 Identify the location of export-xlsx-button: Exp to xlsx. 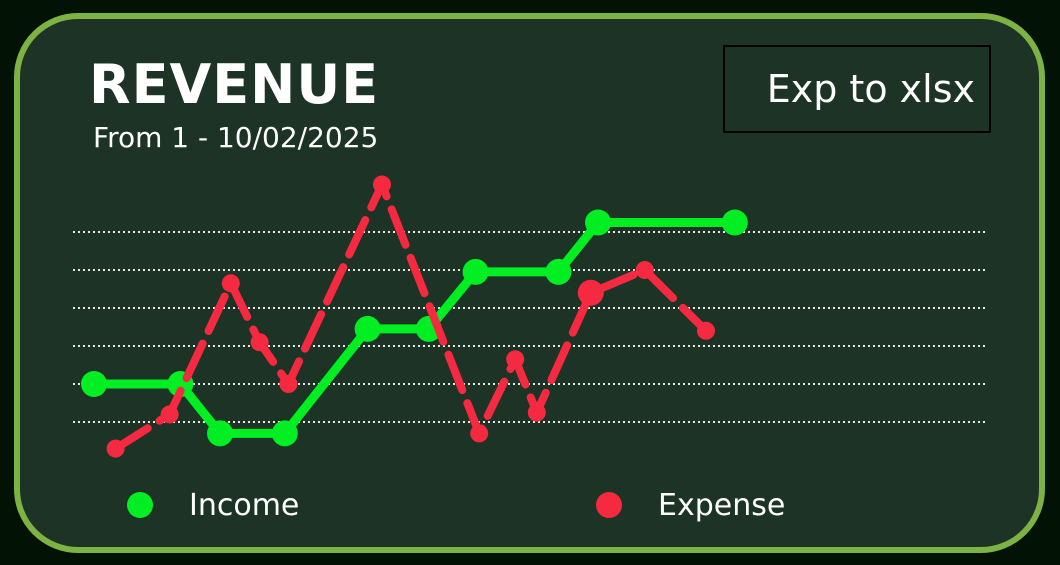
(857, 89).